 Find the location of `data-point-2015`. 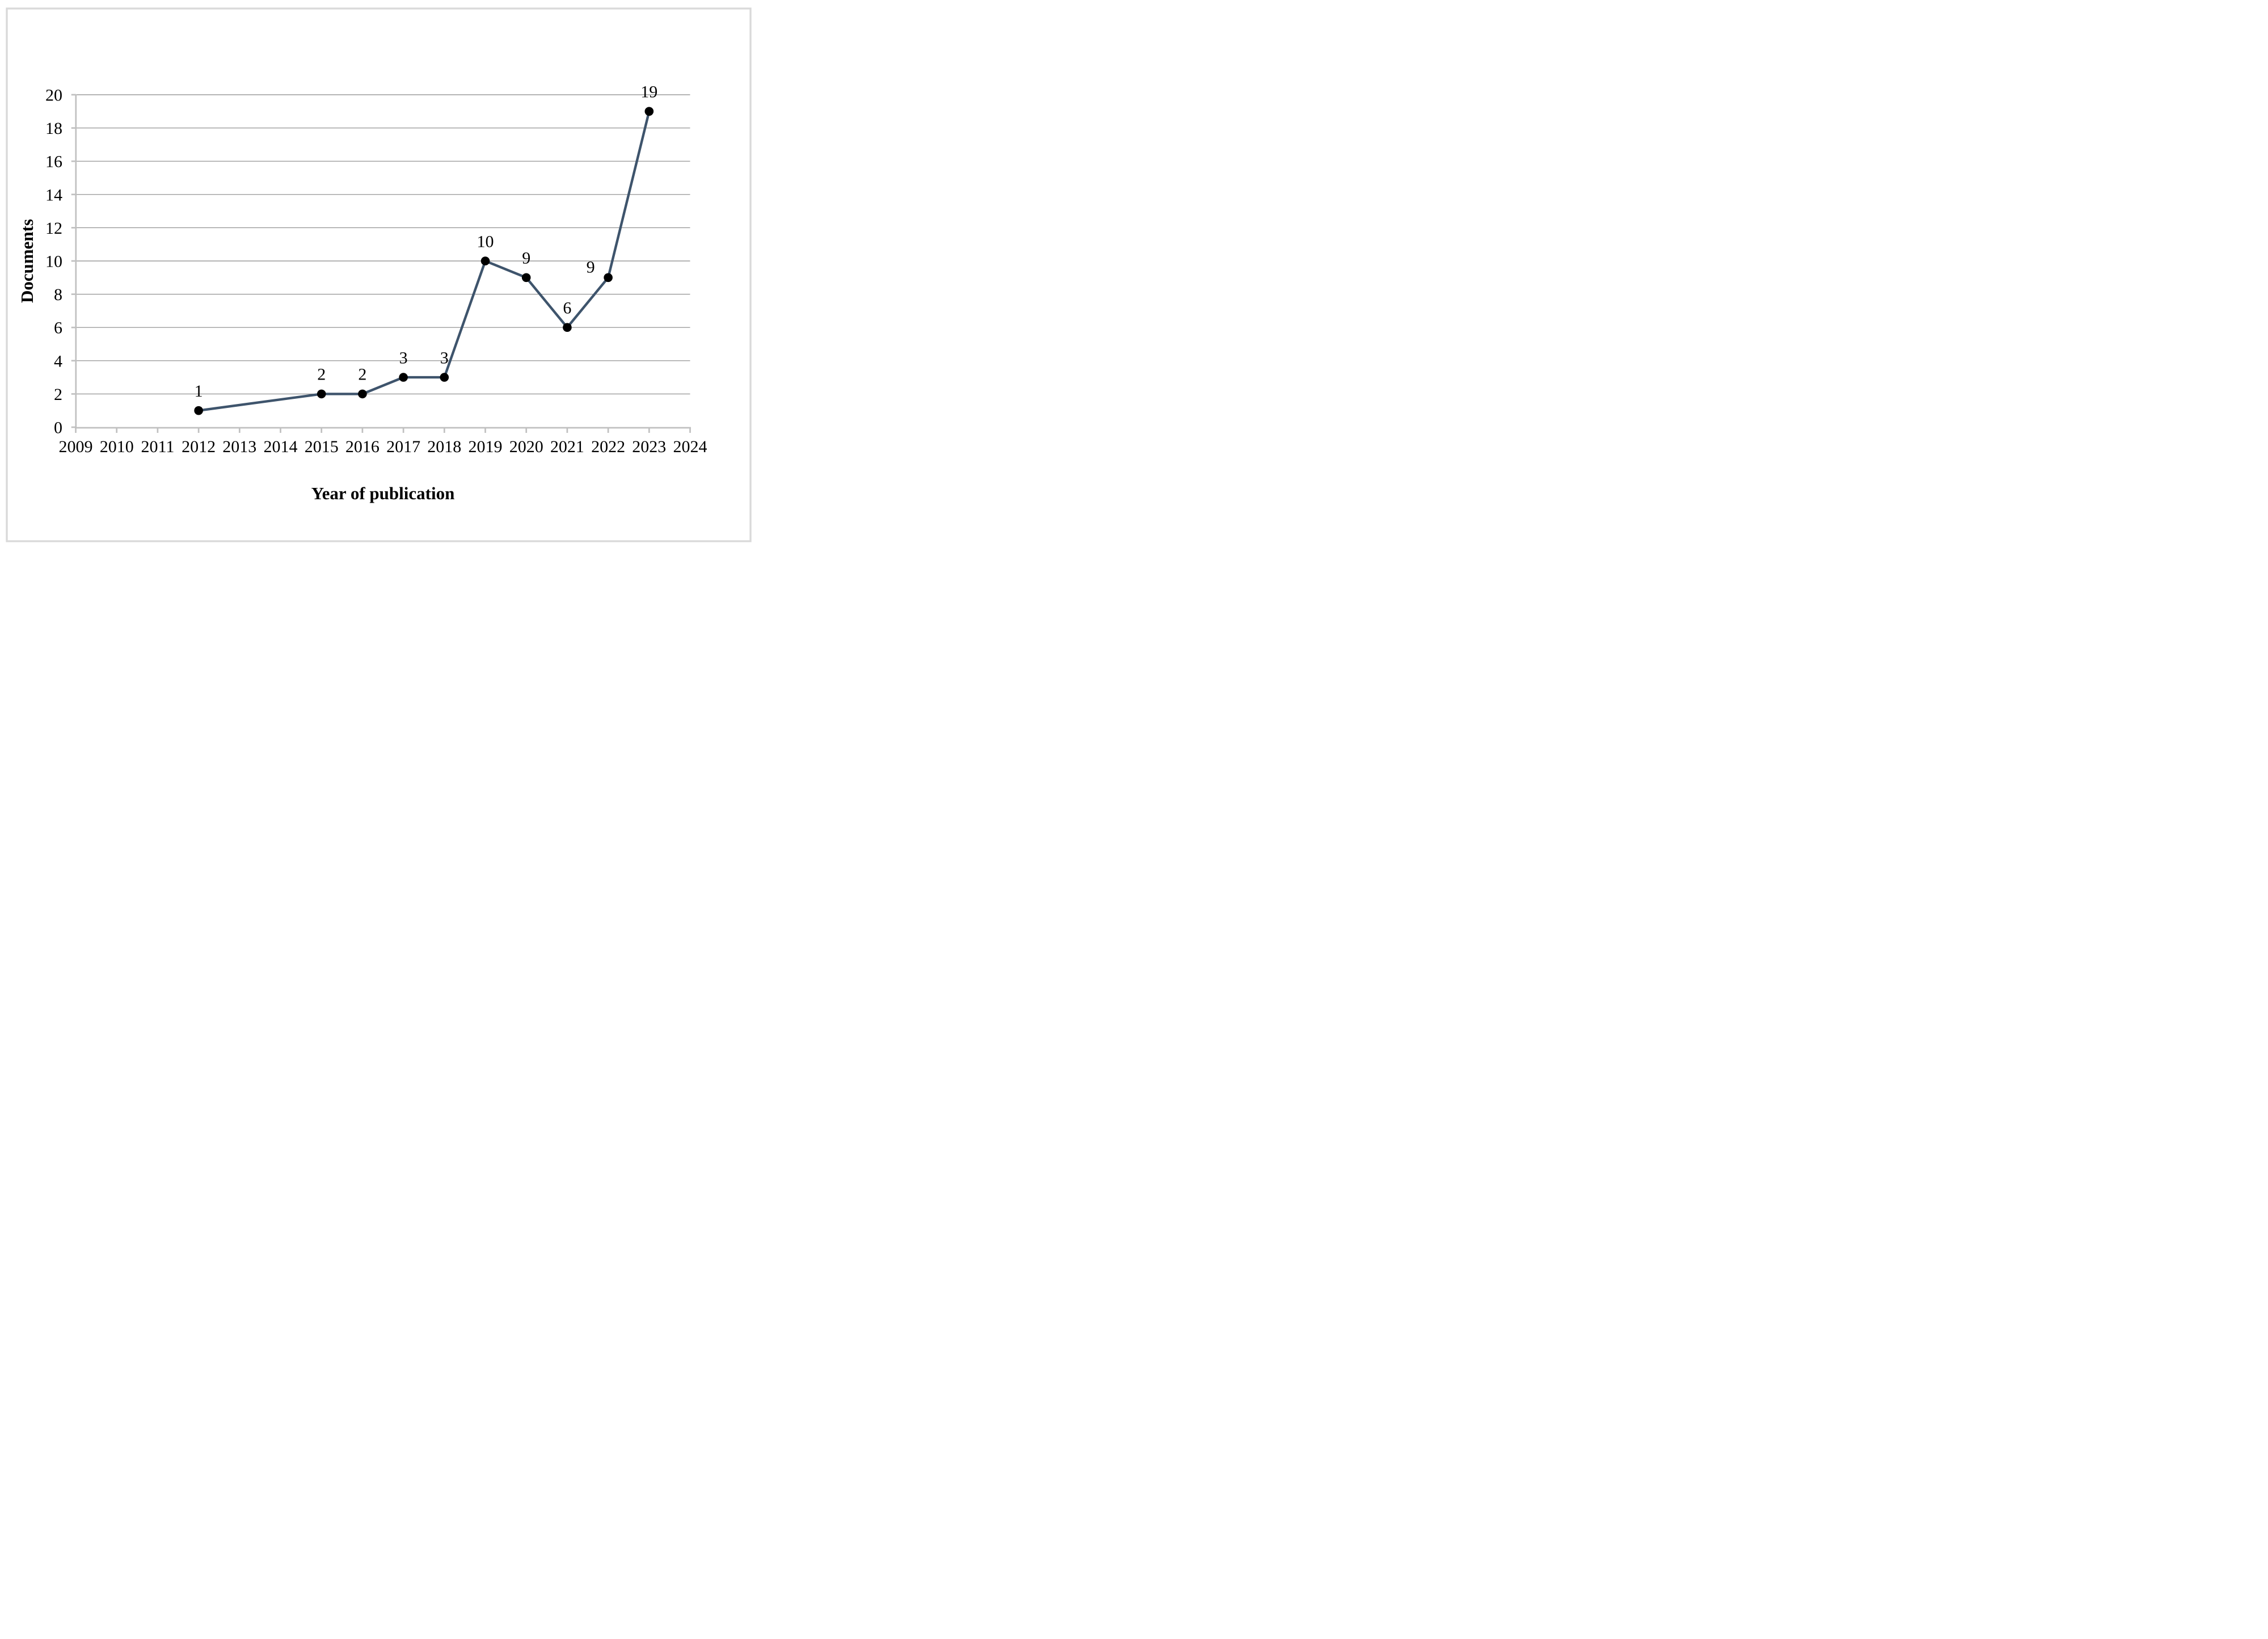

data-point-2015 is located at coordinates (321, 394).